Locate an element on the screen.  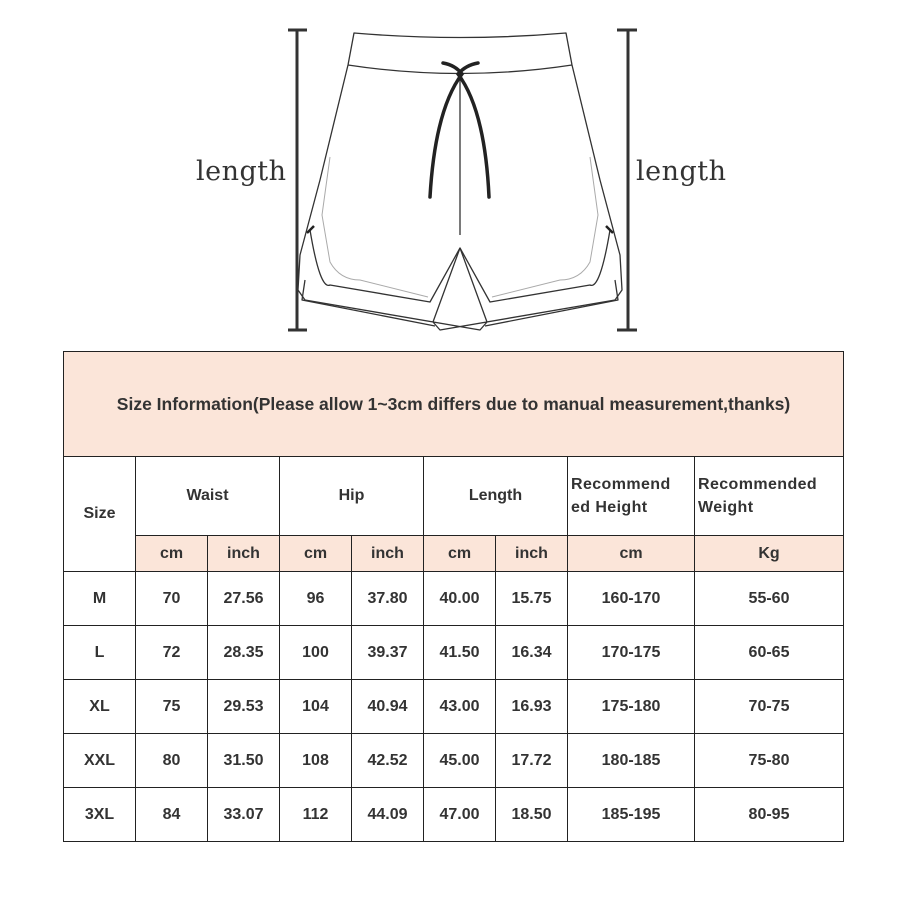
shorts-outline is located at coordinates (460, 181).